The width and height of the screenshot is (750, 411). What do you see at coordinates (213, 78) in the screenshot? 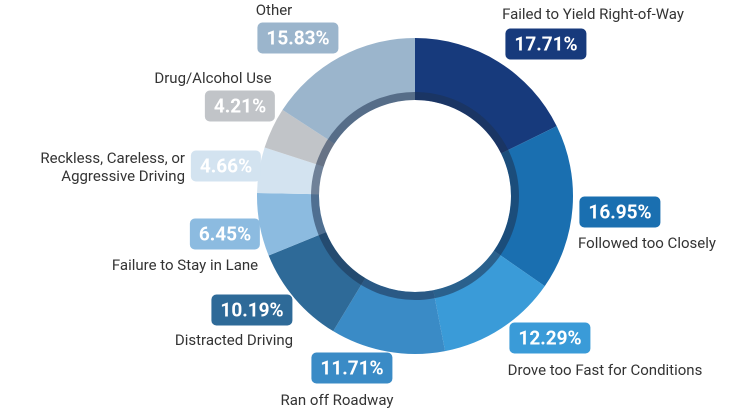
I see `category-label: Drug/Alcohol Use` at bounding box center [213, 78].